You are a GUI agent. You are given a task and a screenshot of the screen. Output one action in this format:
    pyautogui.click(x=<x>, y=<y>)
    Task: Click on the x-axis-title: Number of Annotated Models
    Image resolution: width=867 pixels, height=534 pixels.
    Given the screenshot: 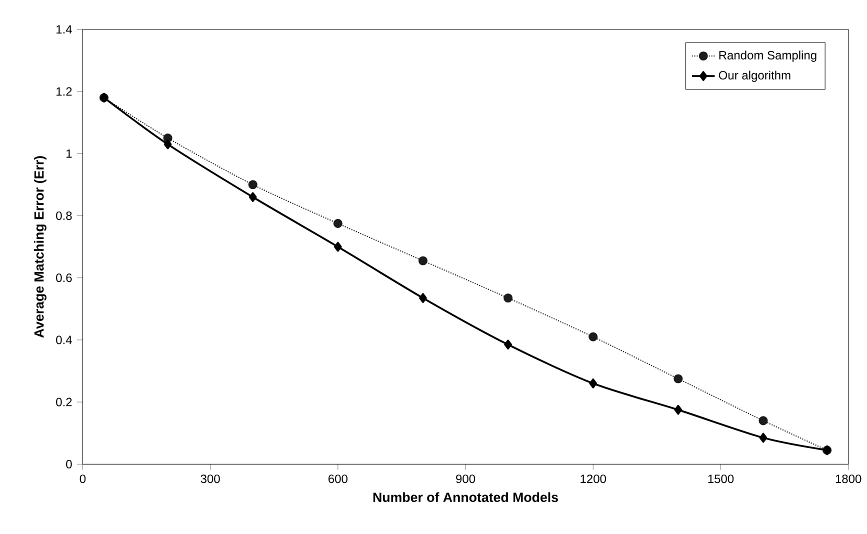 What is the action you would take?
    pyautogui.click(x=465, y=497)
    